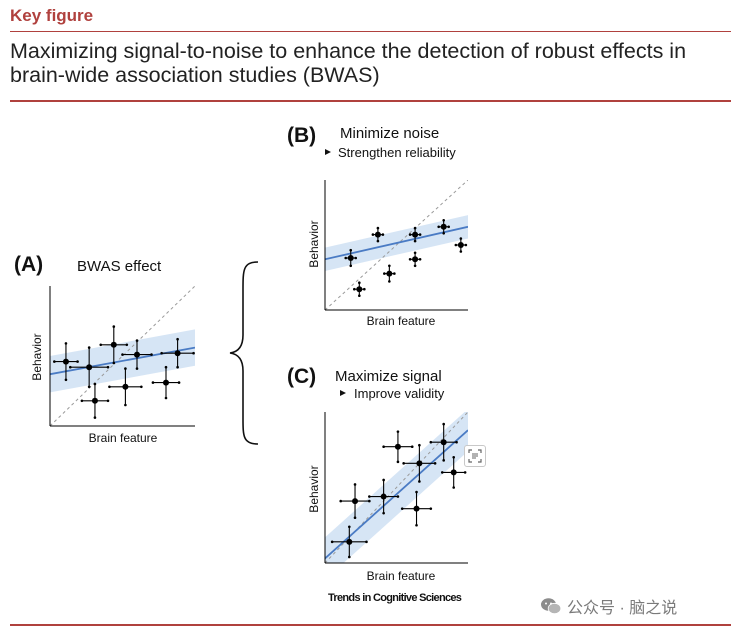  Describe the element at coordinates (119, 266) in the screenshot. I see `panel-a-heading: BWAS effect` at that location.